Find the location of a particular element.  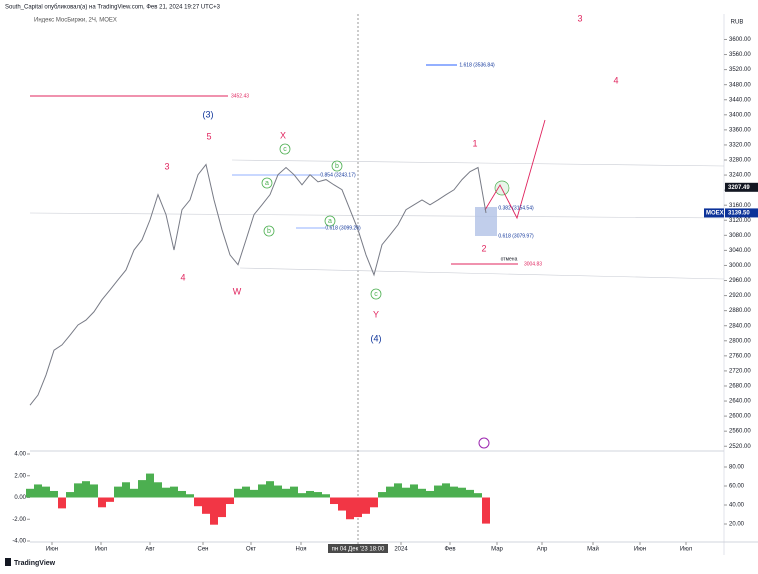

symbol-tag-bg is located at coordinates (714, 213).